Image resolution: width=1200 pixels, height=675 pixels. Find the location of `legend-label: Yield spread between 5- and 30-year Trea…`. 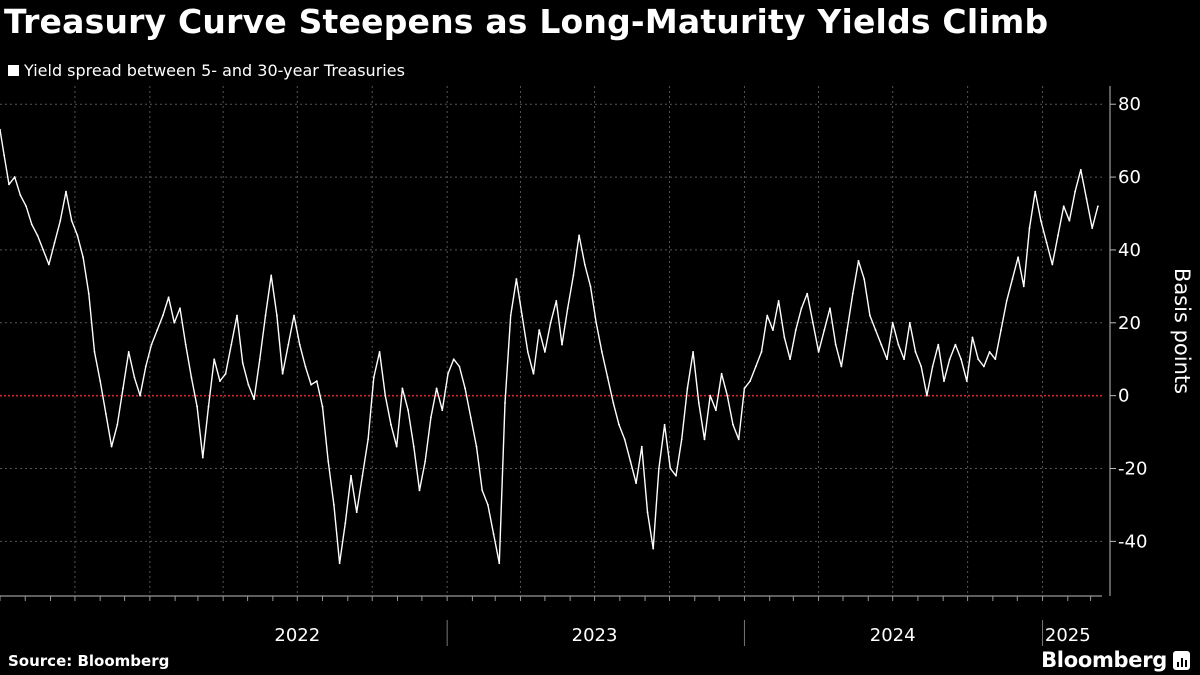

legend-label: Yield spread between 5- and 30-year Trea… is located at coordinates (214, 70).